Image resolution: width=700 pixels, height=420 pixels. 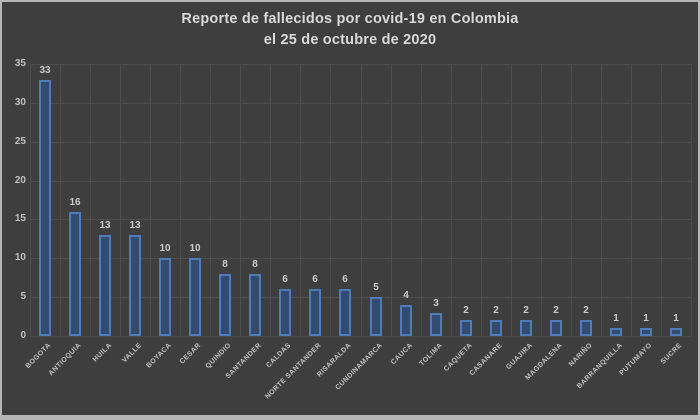 I want to click on bar-tolima, so click(x=436, y=324).